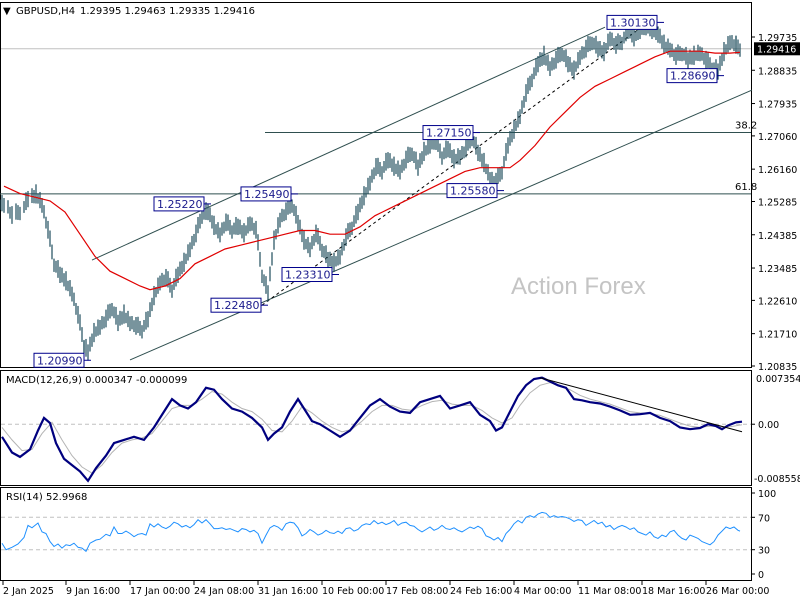 The image size is (800, 600). What do you see at coordinates (777, 203) in the screenshot?
I see `price-tick-label: 1.25285` at bounding box center [777, 203].